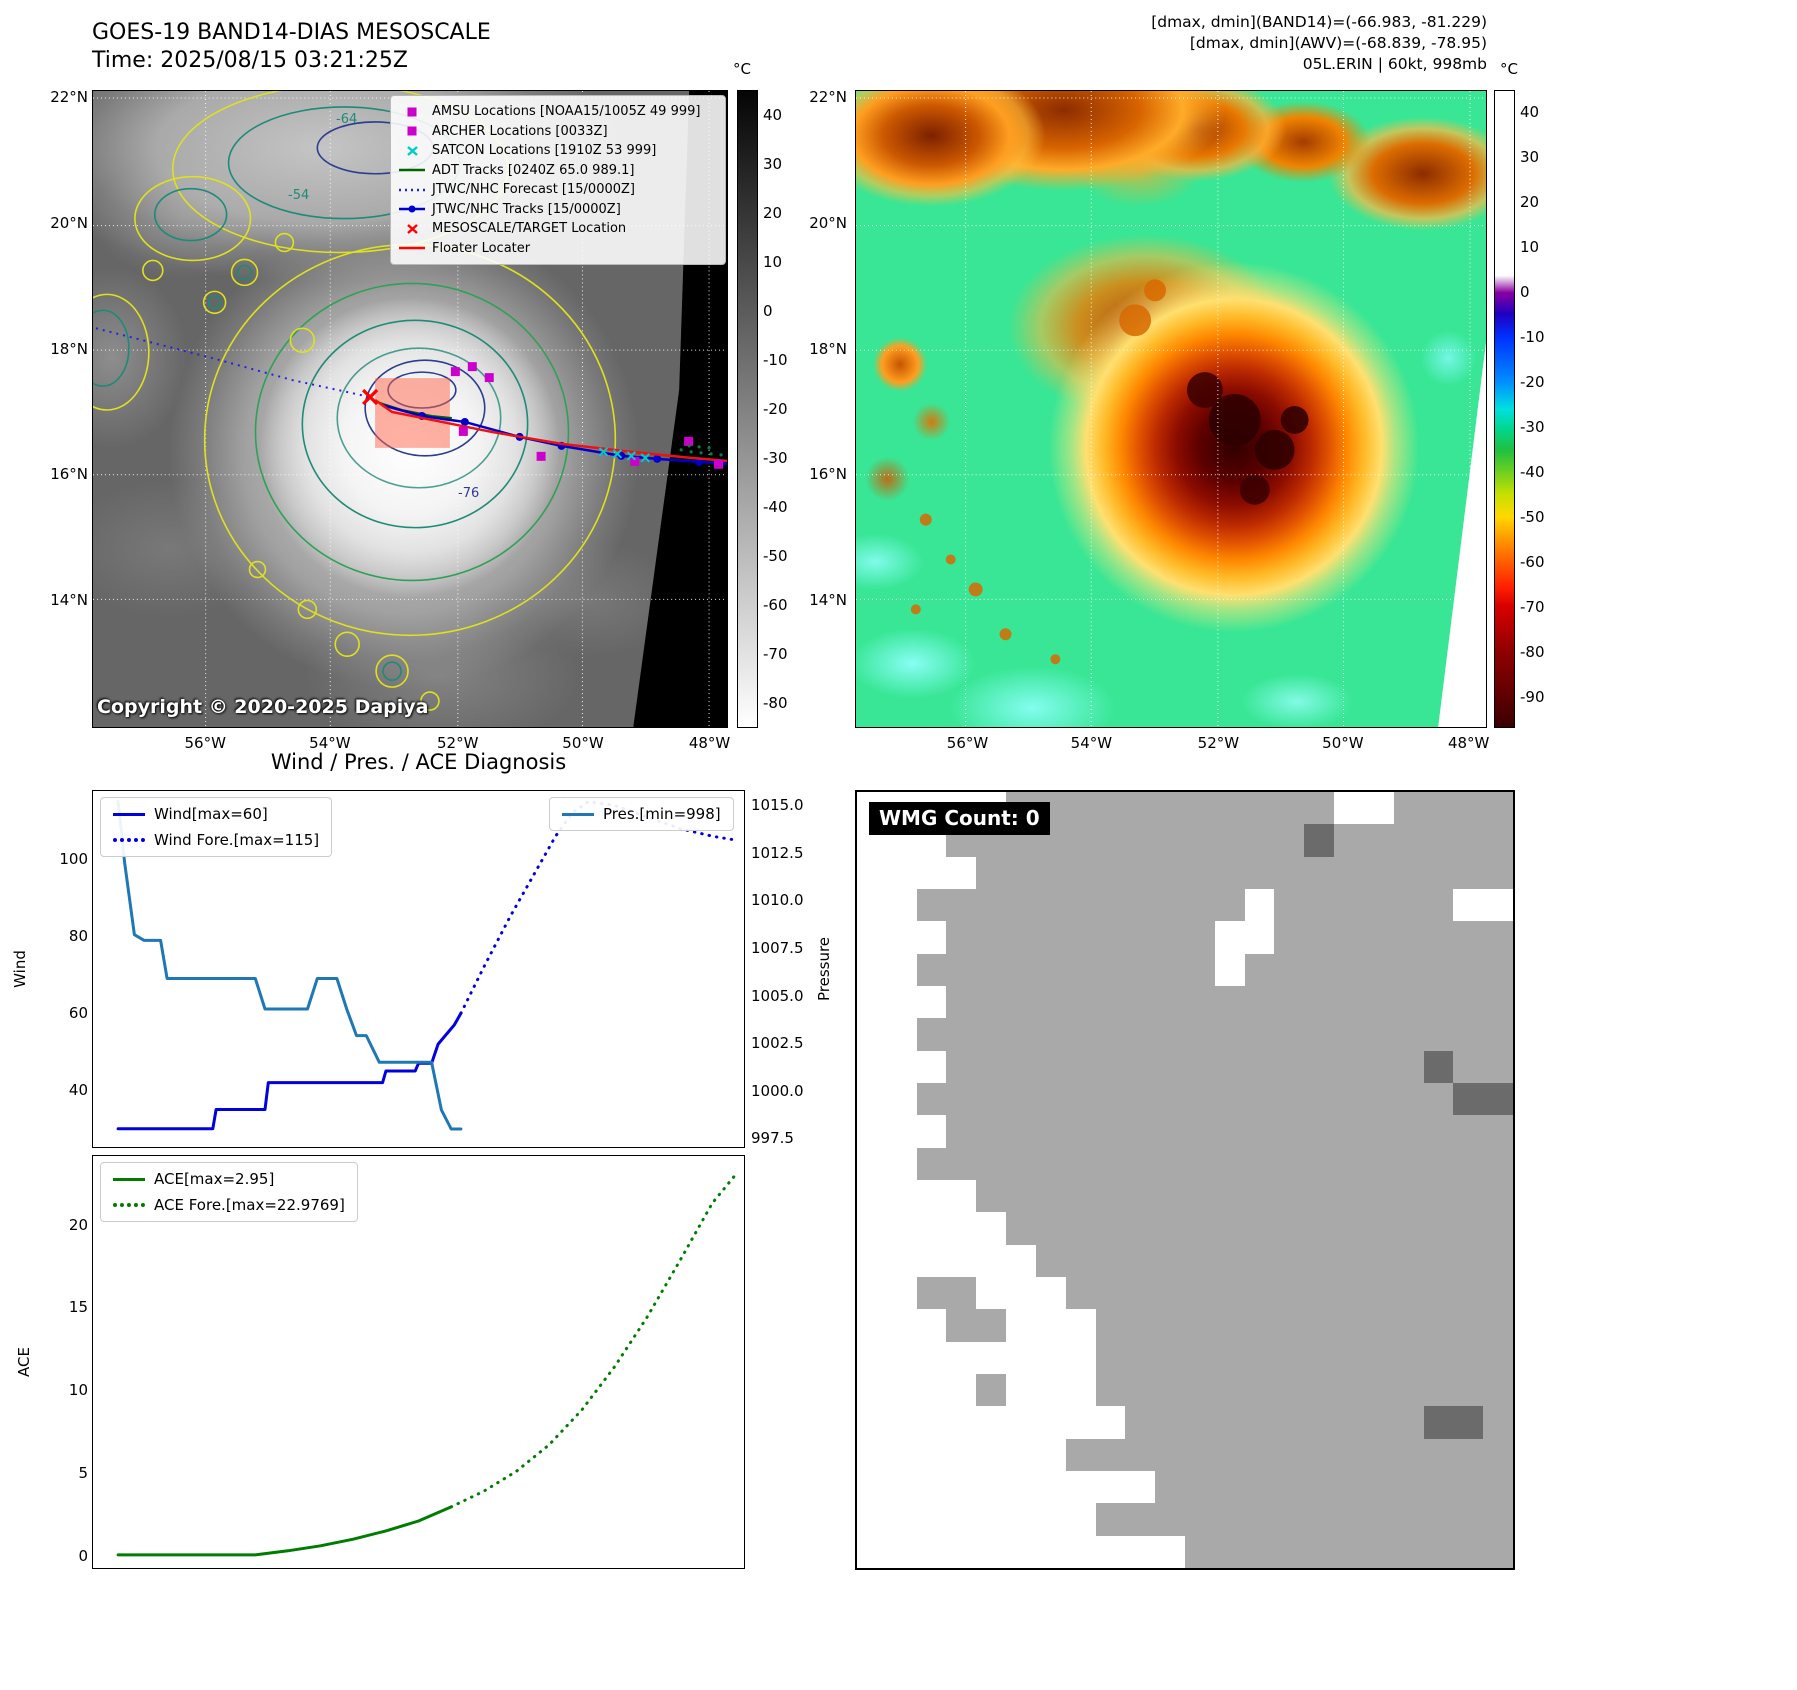 This screenshot has height=1690, width=1797. What do you see at coordinates (216, 827) in the screenshot?
I see `wind-legend: Wind[max=60] Wind Fore.[max=115]` at bounding box center [216, 827].